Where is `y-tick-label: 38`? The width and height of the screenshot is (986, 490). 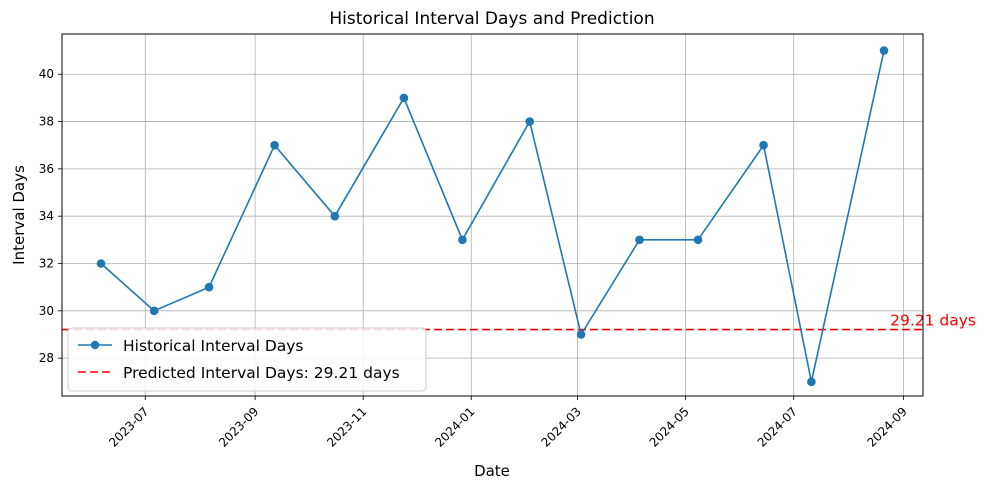 y-tick-label: 38 is located at coordinates (46, 122).